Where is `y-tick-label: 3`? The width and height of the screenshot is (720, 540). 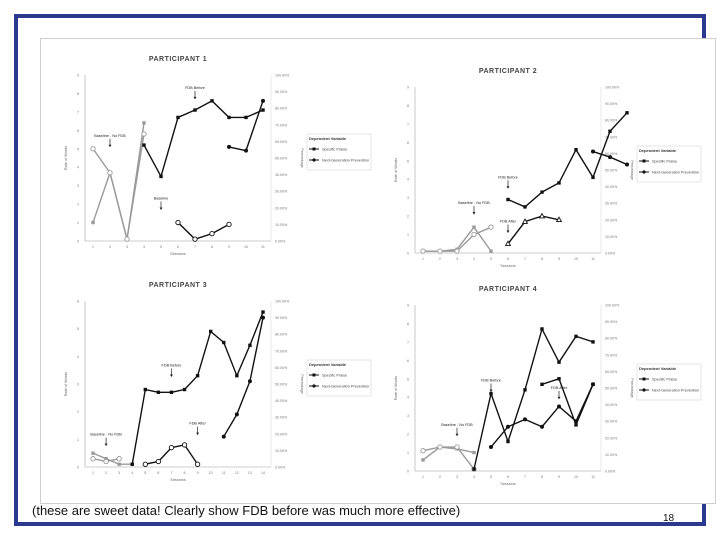 y-tick-label: 3 is located at coordinates (78, 186).